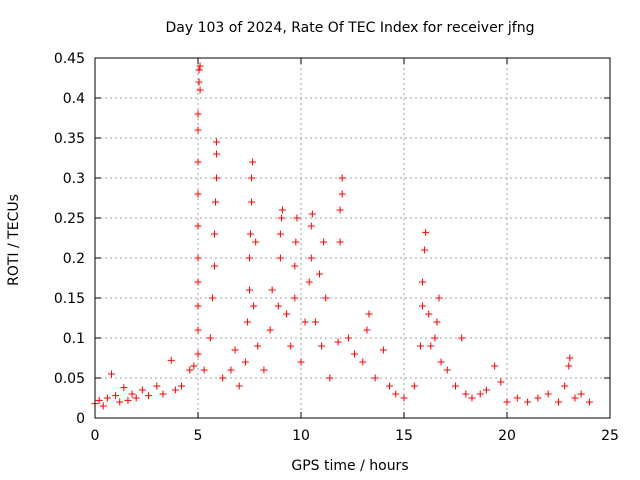 The height and width of the screenshot is (480, 640). Describe the element at coordinates (610, 436) in the screenshot. I see `x-tick-label: 25` at that location.